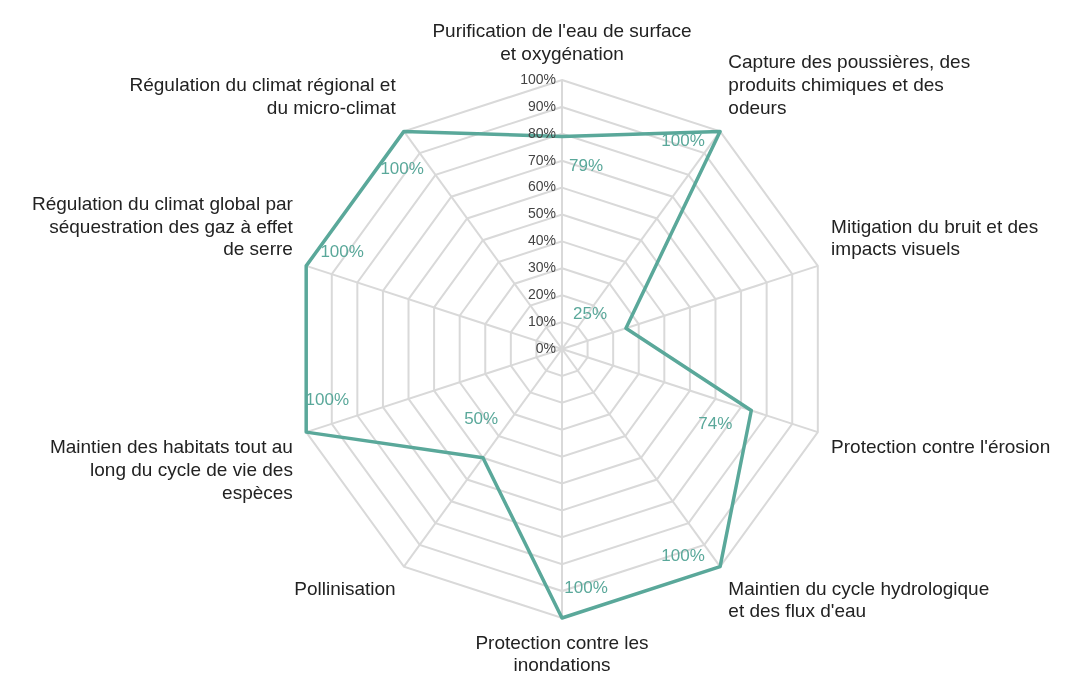  What do you see at coordinates (541, 320) in the screenshot?
I see `y-tick-label: 10%` at bounding box center [541, 320].